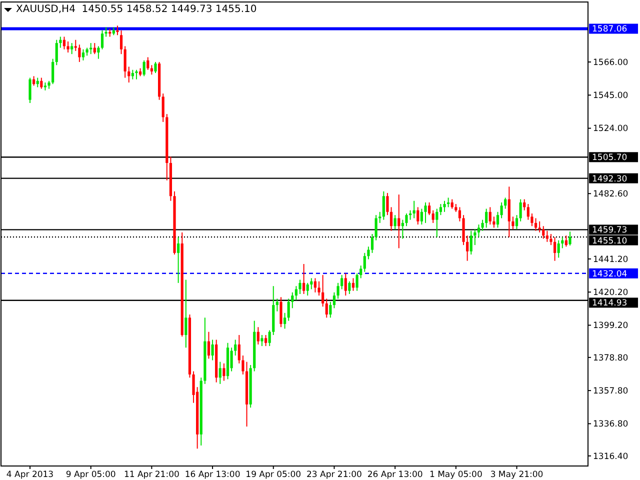 The height and width of the screenshot is (480, 640). Describe the element at coordinates (610, 274) in the screenshot. I see `ref-line-label: 1432.04` at that location.